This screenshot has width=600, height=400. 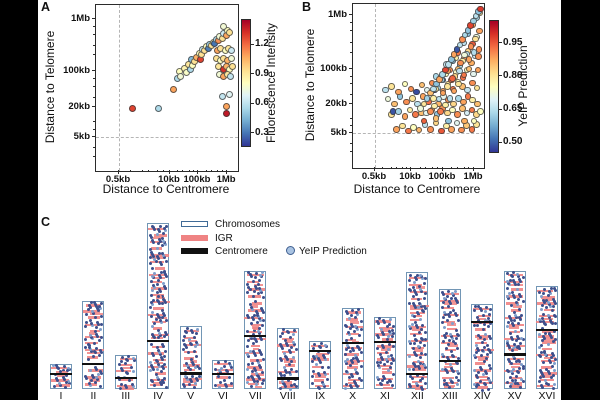 What do you see at coordinates (338, 133) in the screenshot?
I see `y-tick-label: 5kb` at bounding box center [338, 133].